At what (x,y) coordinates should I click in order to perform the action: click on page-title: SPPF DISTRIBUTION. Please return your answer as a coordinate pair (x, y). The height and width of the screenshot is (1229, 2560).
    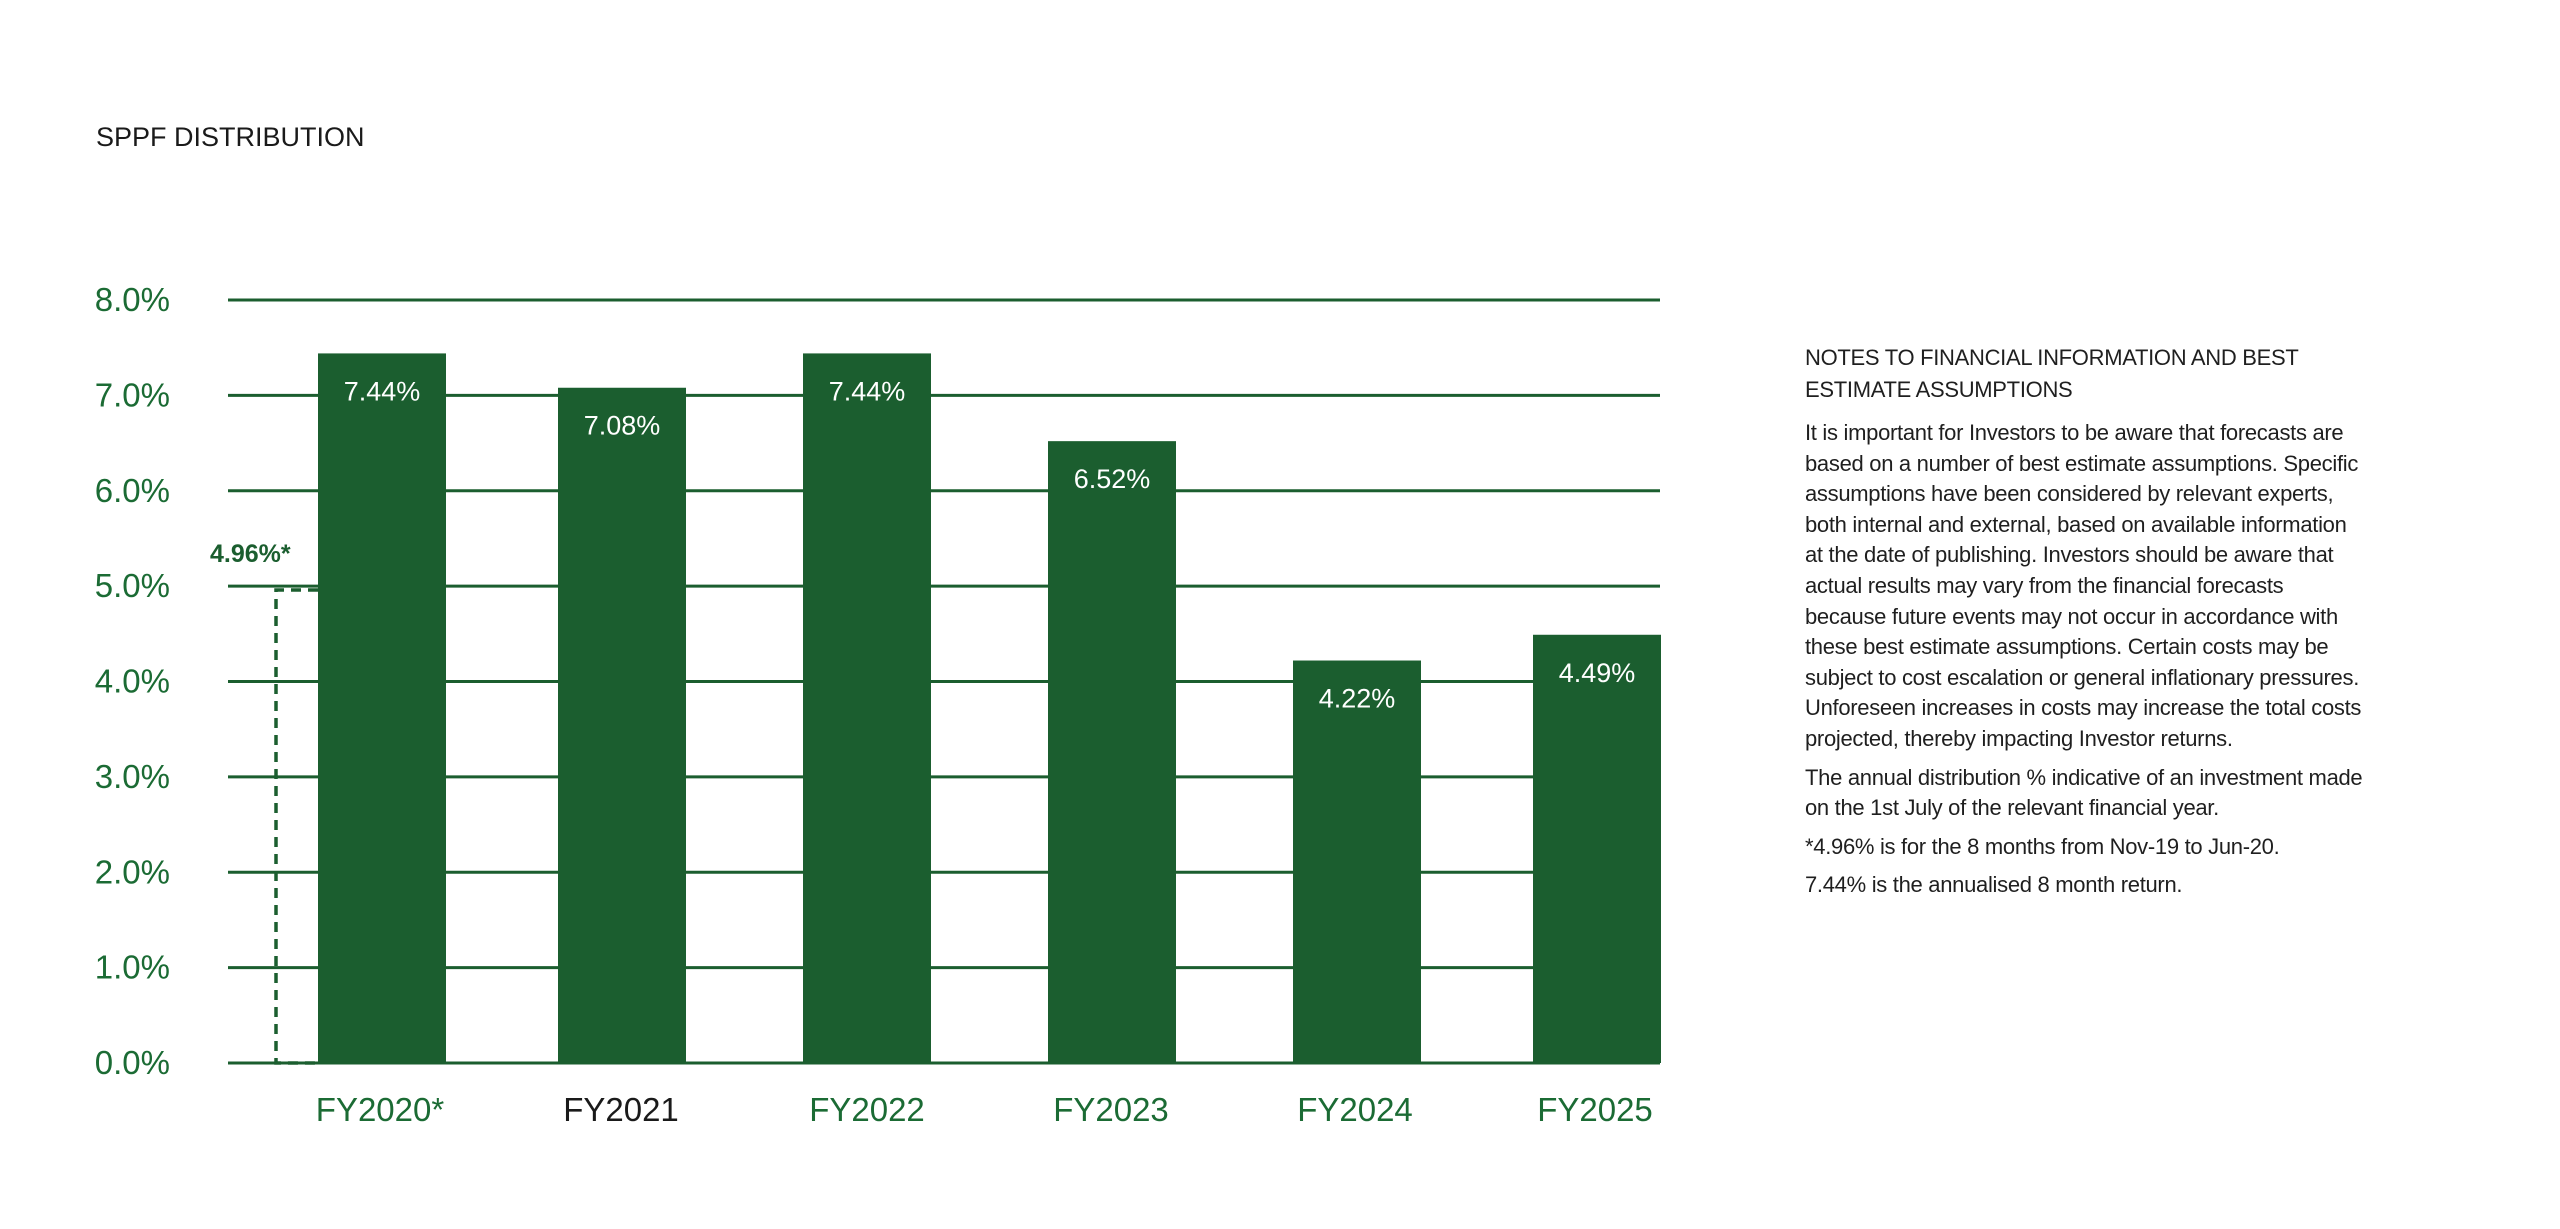
    Looking at the image, I should click on (230, 137).